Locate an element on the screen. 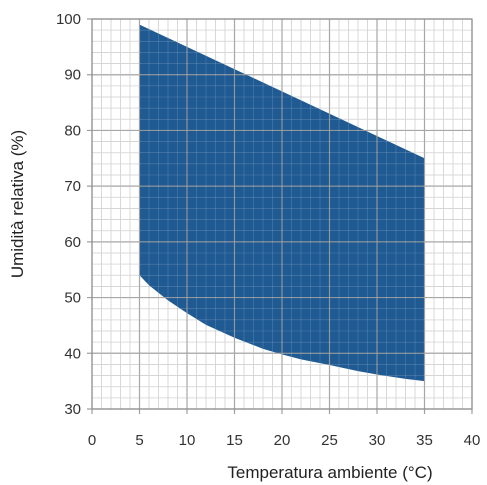  x-tick-label: 20 is located at coordinates (282, 440).